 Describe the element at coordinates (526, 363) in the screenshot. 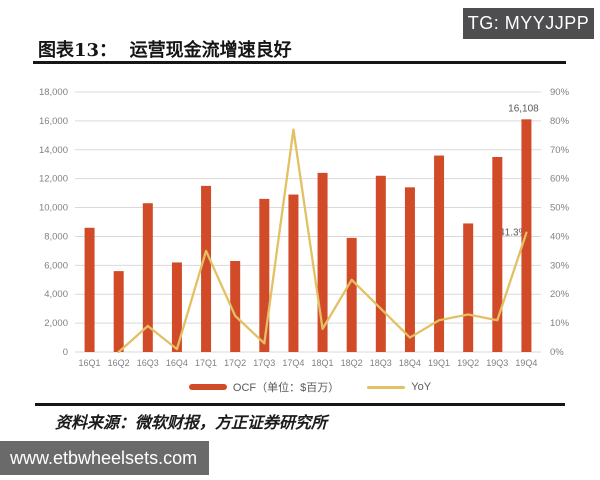

I see `x-axis-label-19Q4: 19Q4` at that location.